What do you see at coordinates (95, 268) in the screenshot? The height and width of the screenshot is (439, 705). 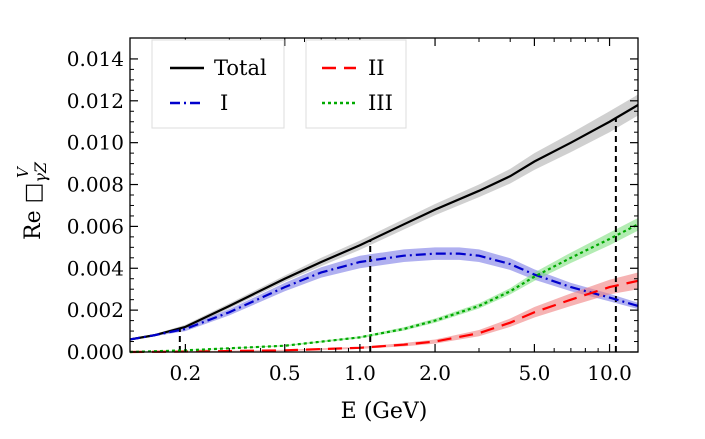 I see `y-tick-label: 0.004` at bounding box center [95, 268].